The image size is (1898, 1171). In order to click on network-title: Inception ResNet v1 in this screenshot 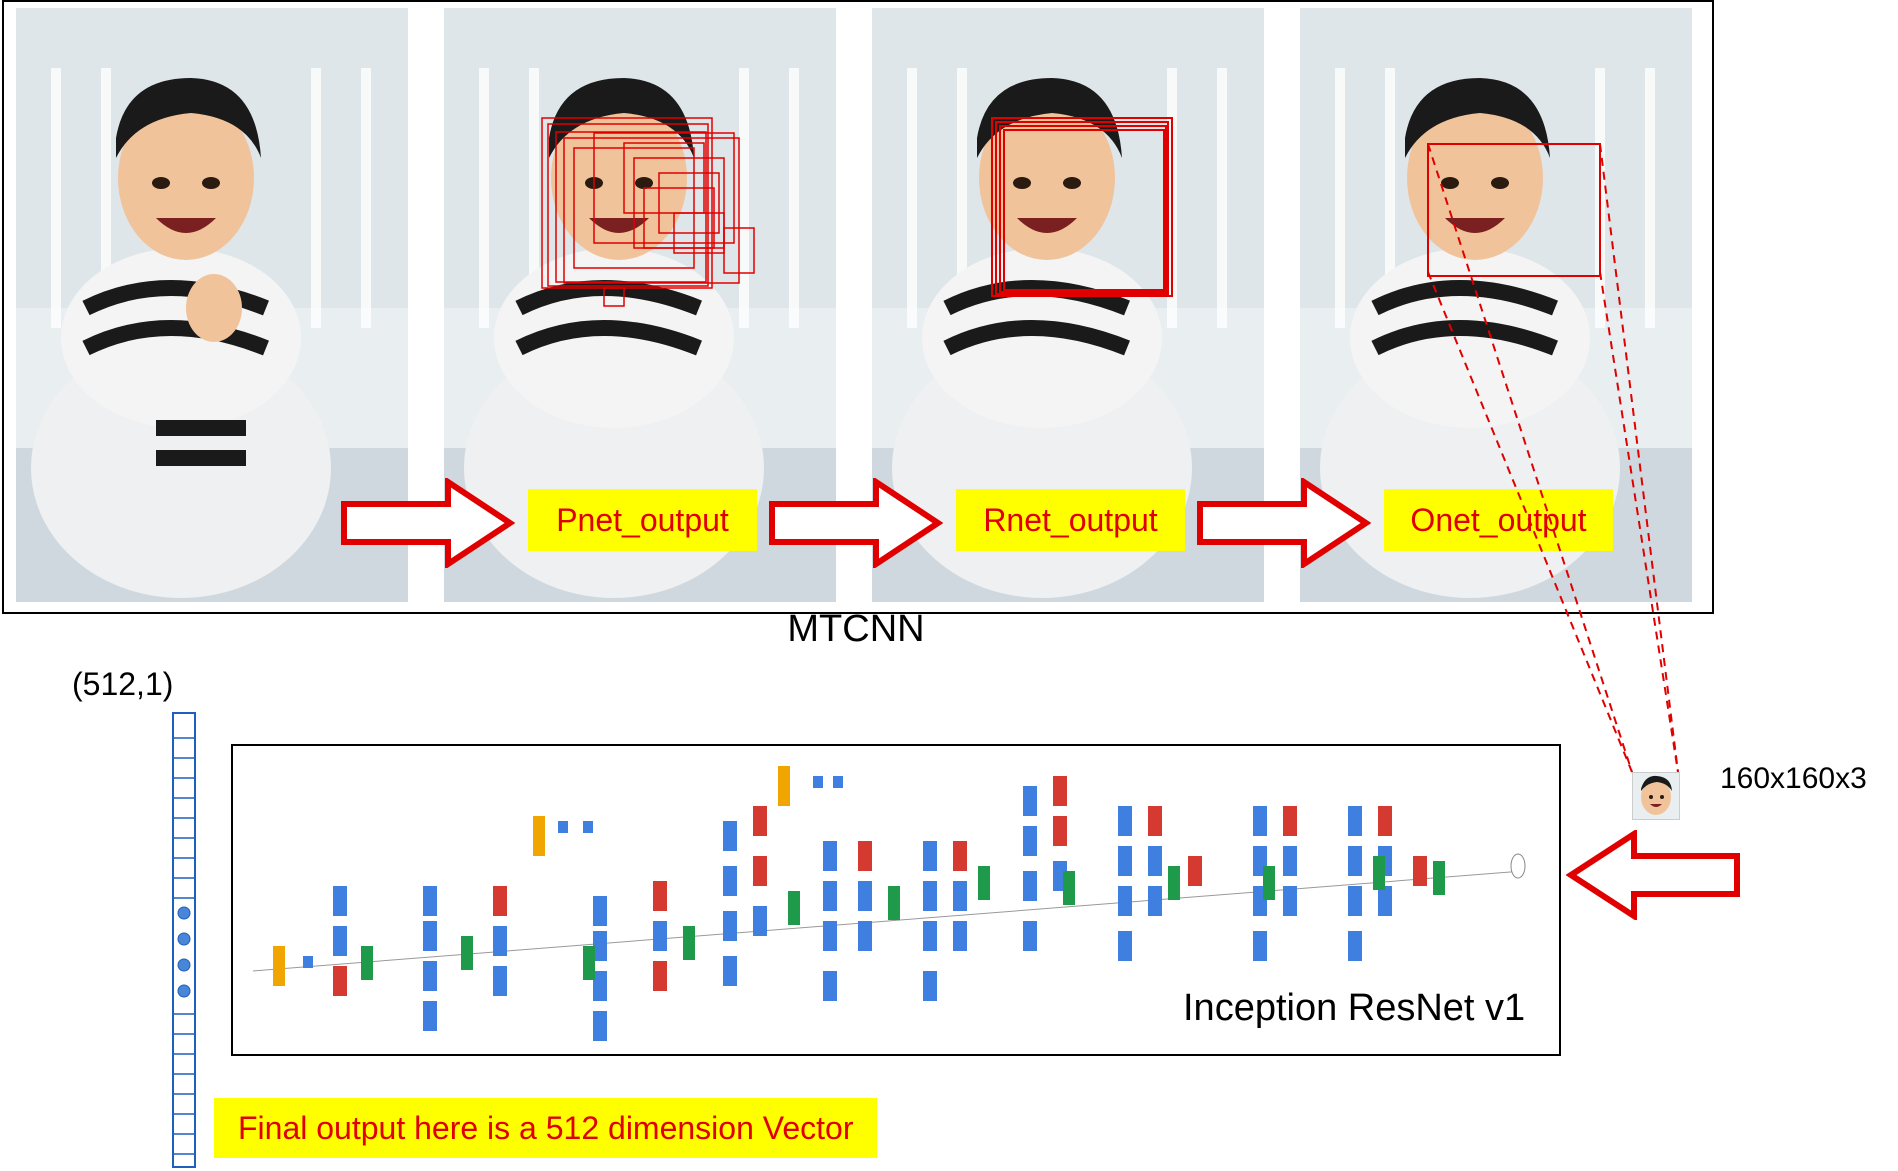, I will do `click(1354, 1008)`.